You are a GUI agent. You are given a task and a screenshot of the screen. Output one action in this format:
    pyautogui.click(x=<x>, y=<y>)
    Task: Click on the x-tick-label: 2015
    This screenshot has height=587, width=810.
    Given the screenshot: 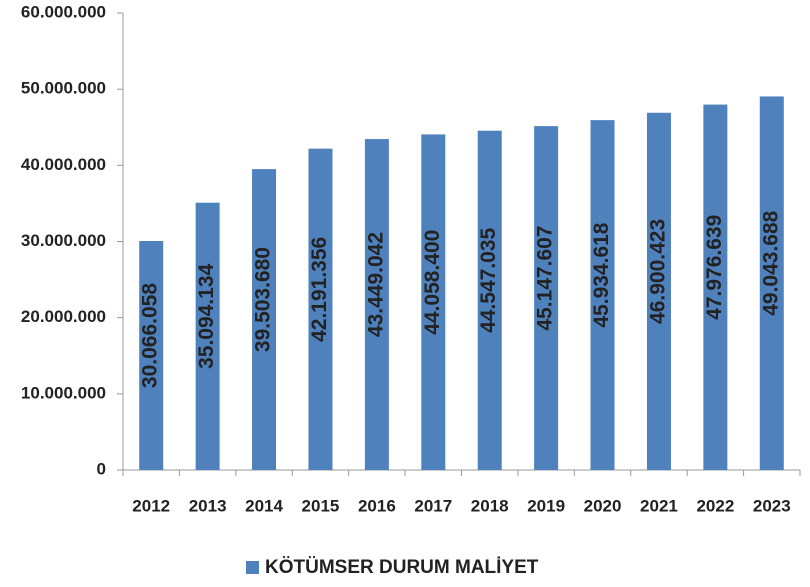 What is the action you would take?
    pyautogui.click(x=321, y=505)
    